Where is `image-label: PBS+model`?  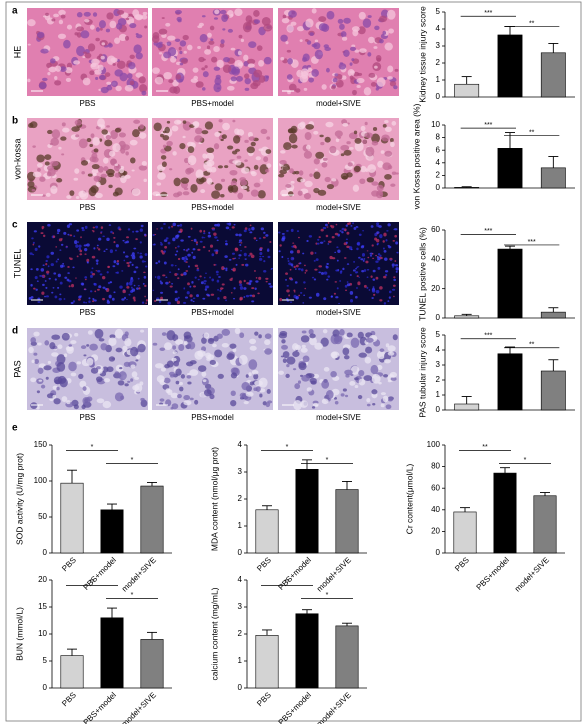
image-label: PBS+model is located at coordinates (212, 417).